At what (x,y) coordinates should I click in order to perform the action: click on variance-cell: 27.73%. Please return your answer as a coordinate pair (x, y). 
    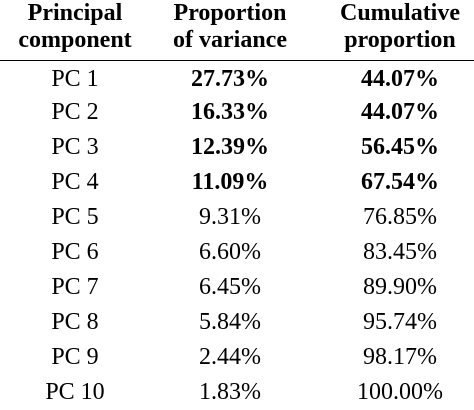
    Looking at the image, I should click on (230, 78).